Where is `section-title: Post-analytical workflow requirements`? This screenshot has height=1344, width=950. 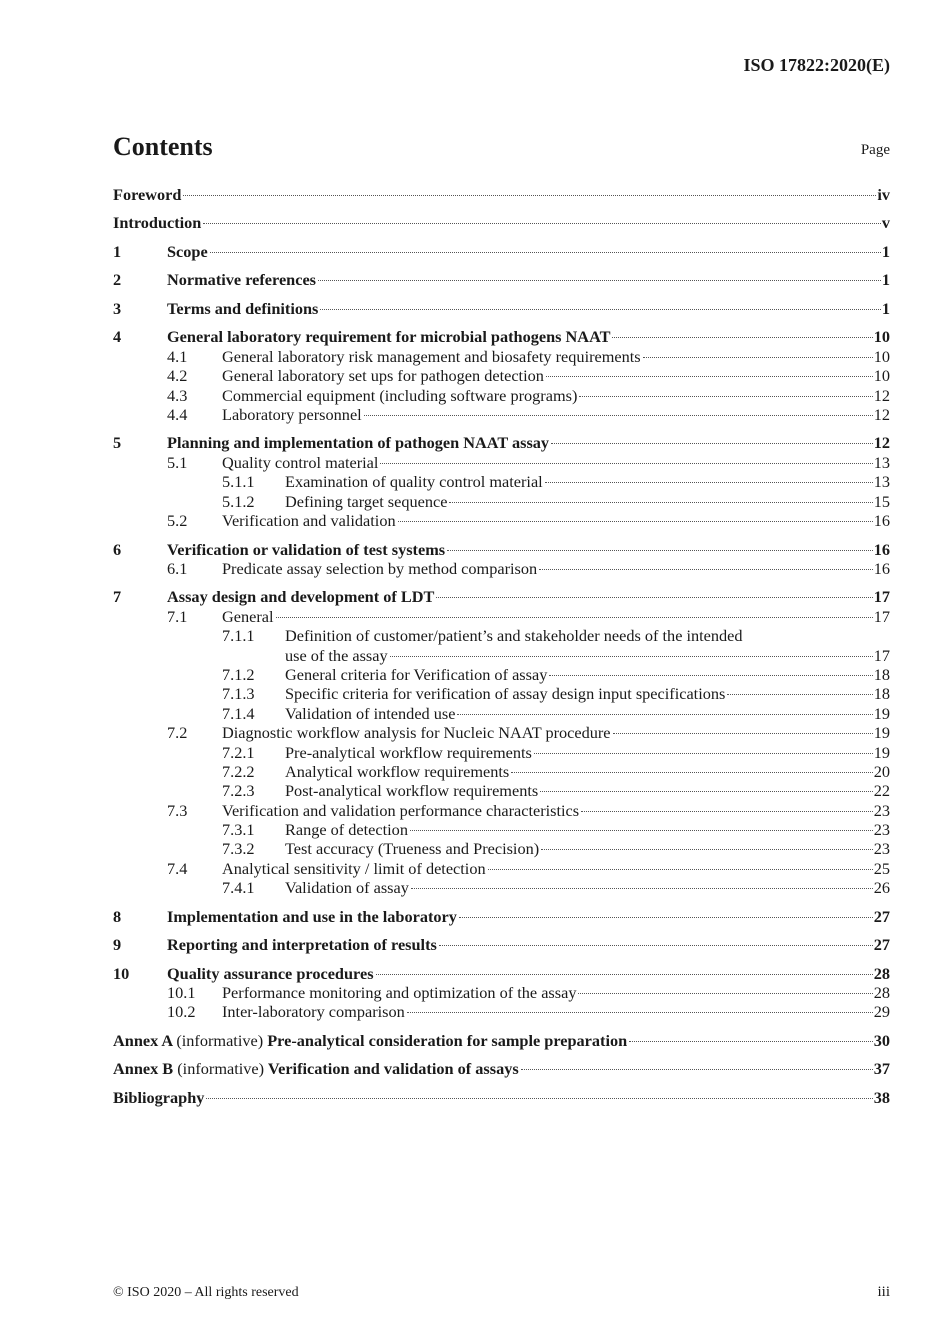
section-title: Post-analytical workflow requirements is located at coordinates (412, 791).